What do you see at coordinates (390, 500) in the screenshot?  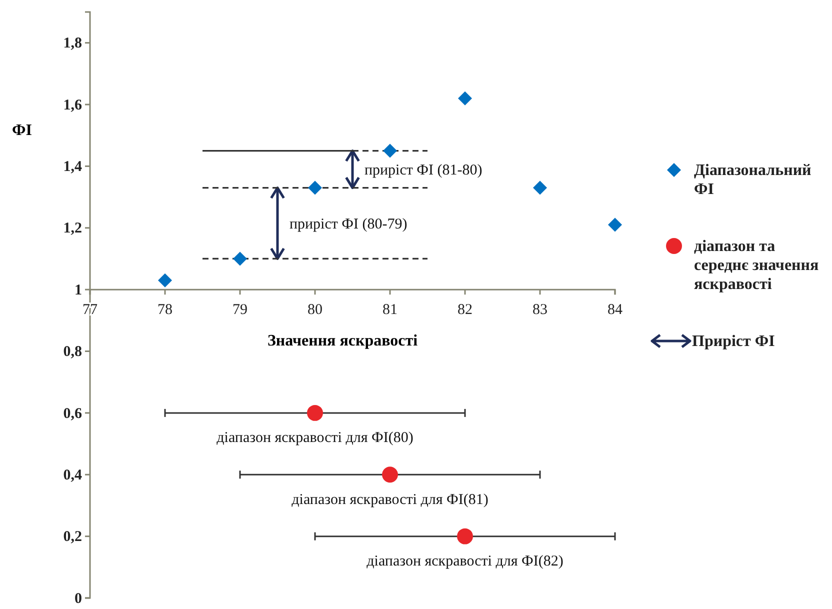 I see `annotation: діапазон яскравості для ФІ(81)` at bounding box center [390, 500].